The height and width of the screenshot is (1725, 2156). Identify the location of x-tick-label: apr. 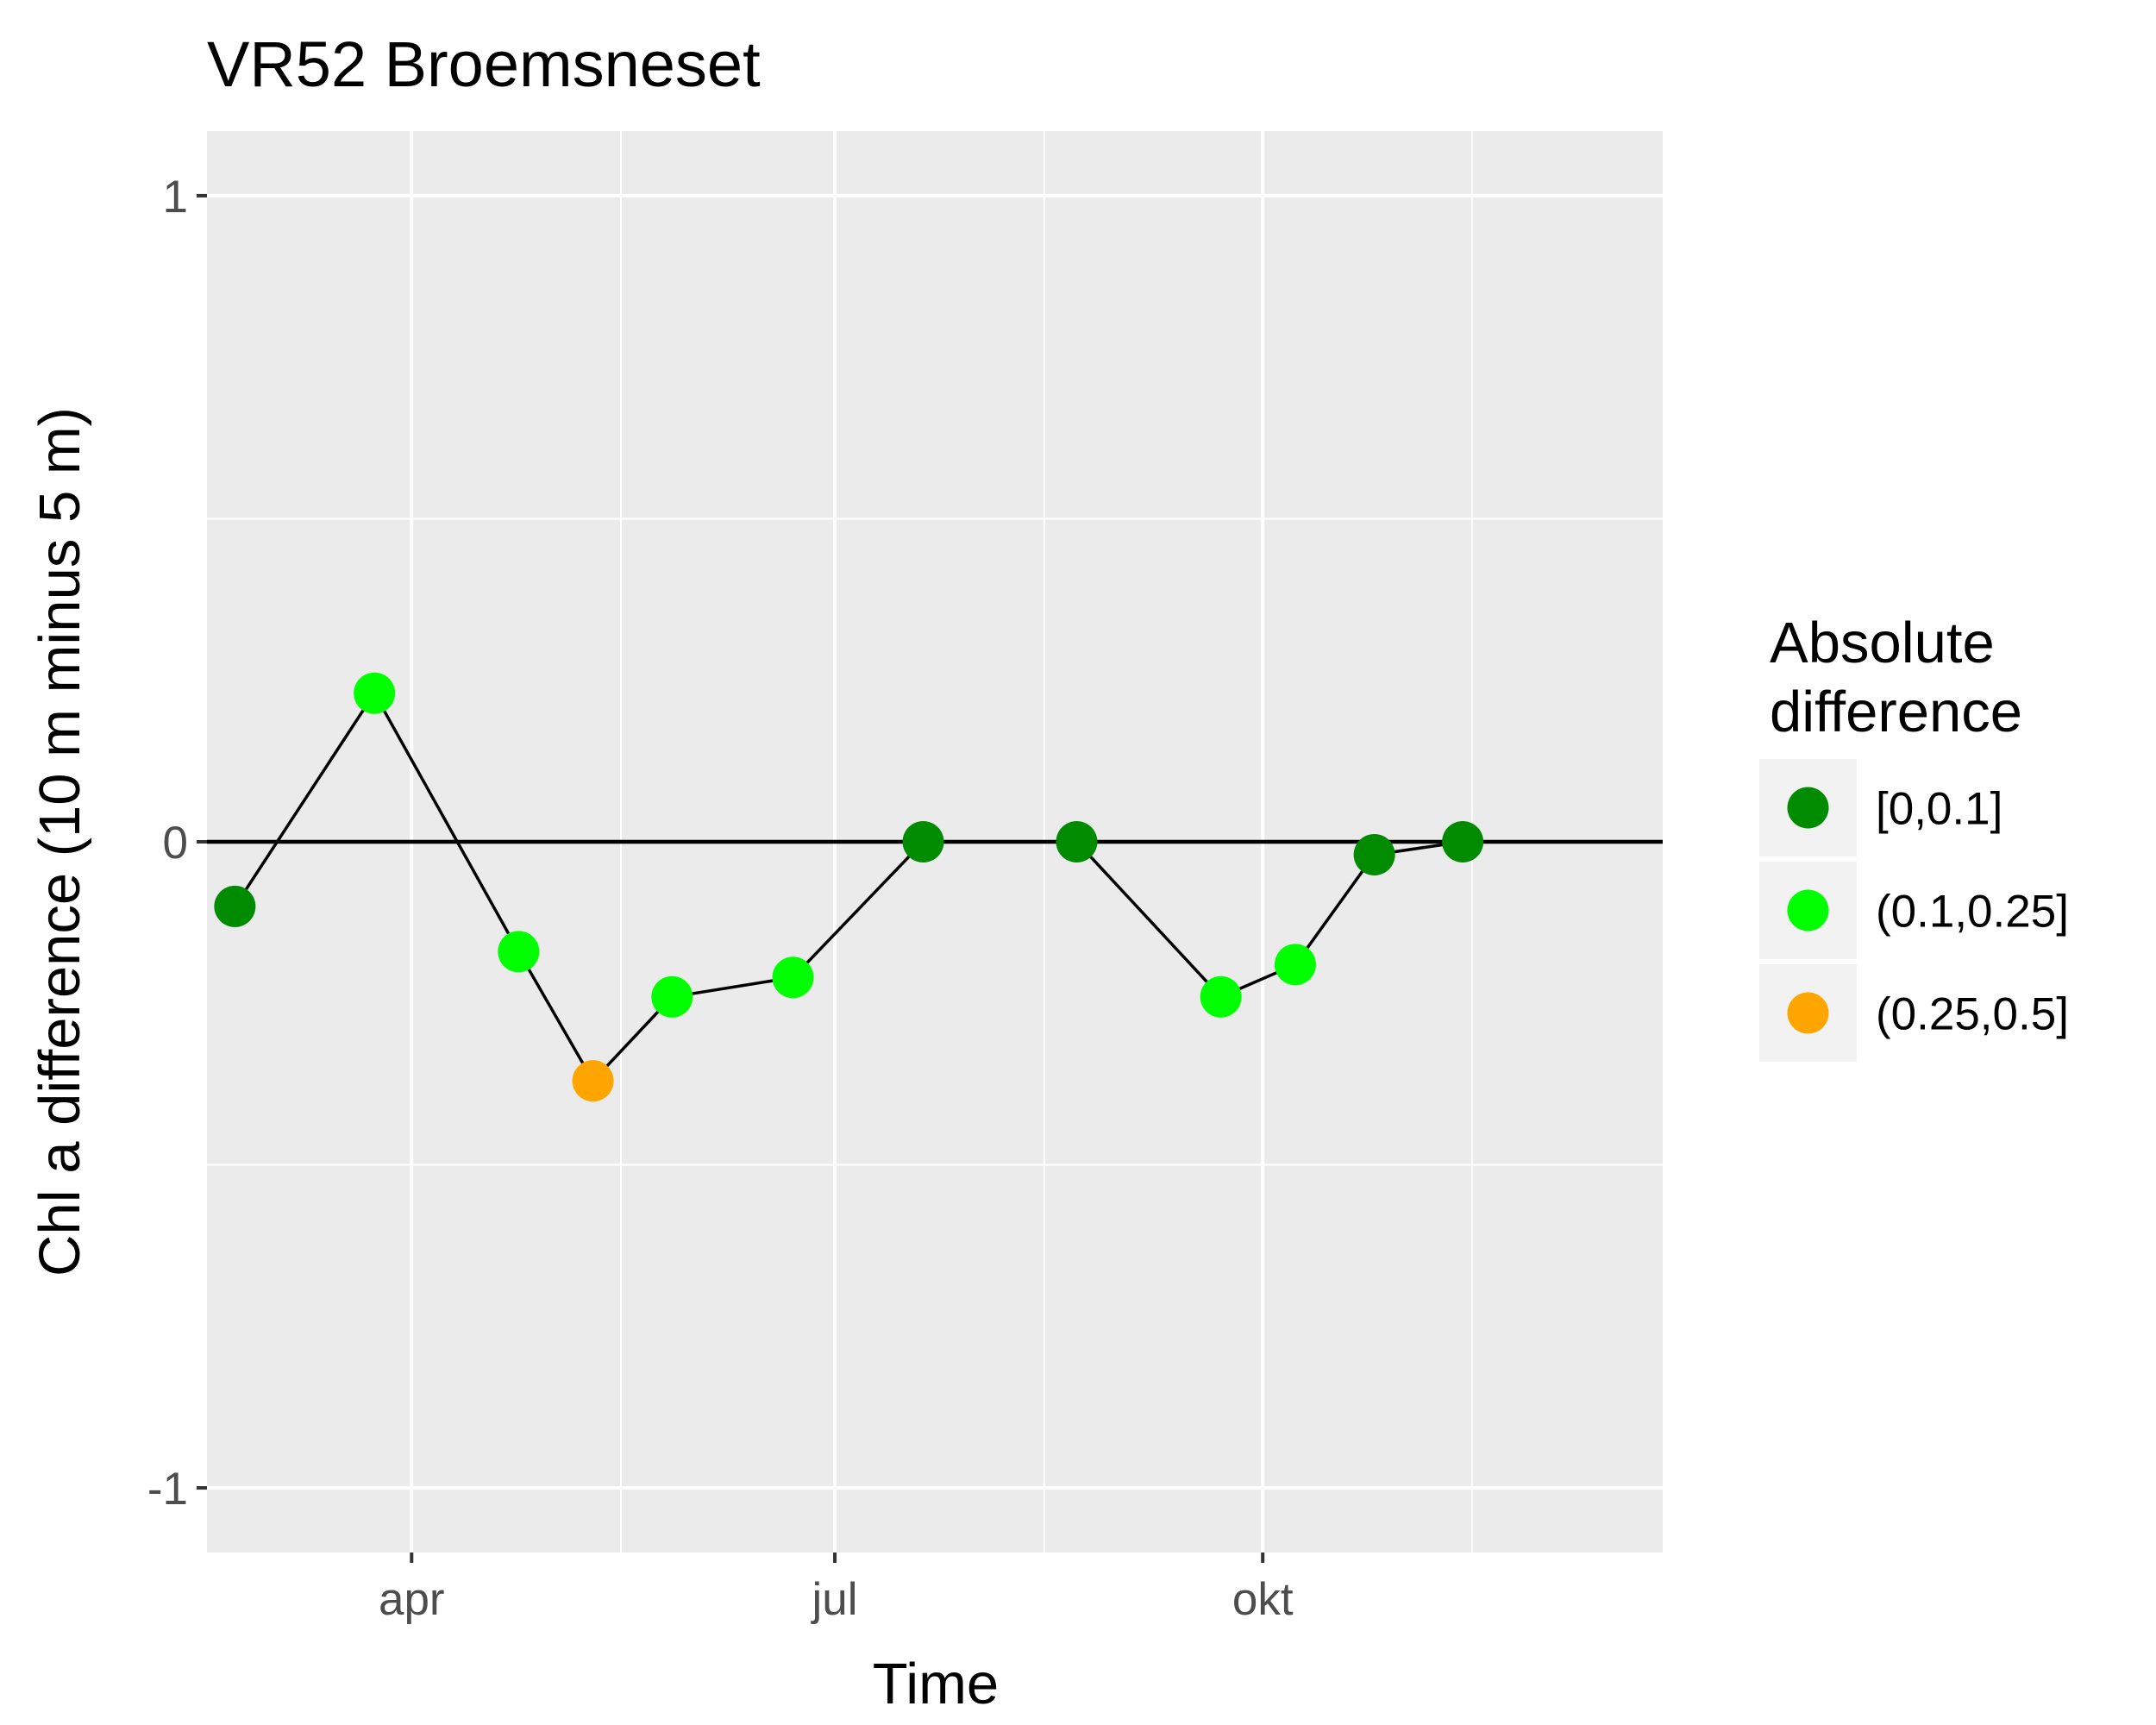
(412, 1600).